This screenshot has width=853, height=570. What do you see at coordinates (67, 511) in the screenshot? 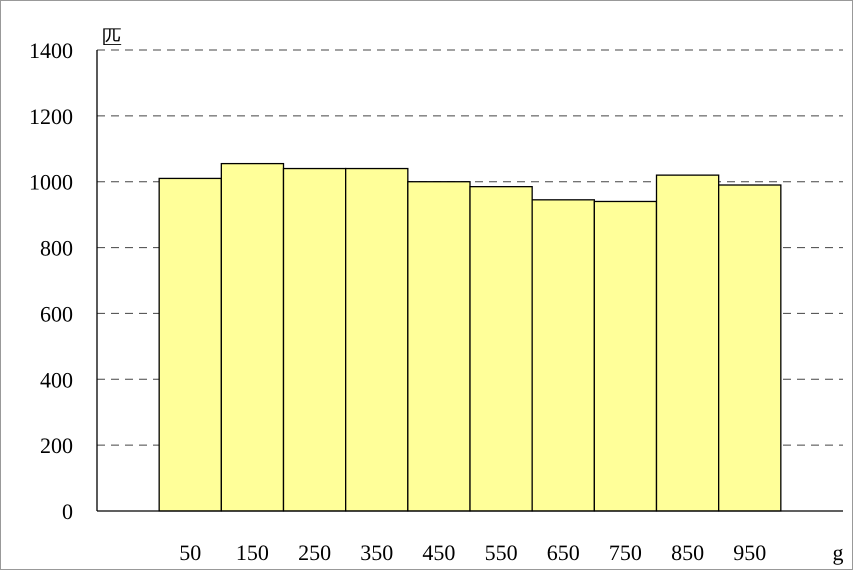
I see `y-tick-label: 0` at bounding box center [67, 511].